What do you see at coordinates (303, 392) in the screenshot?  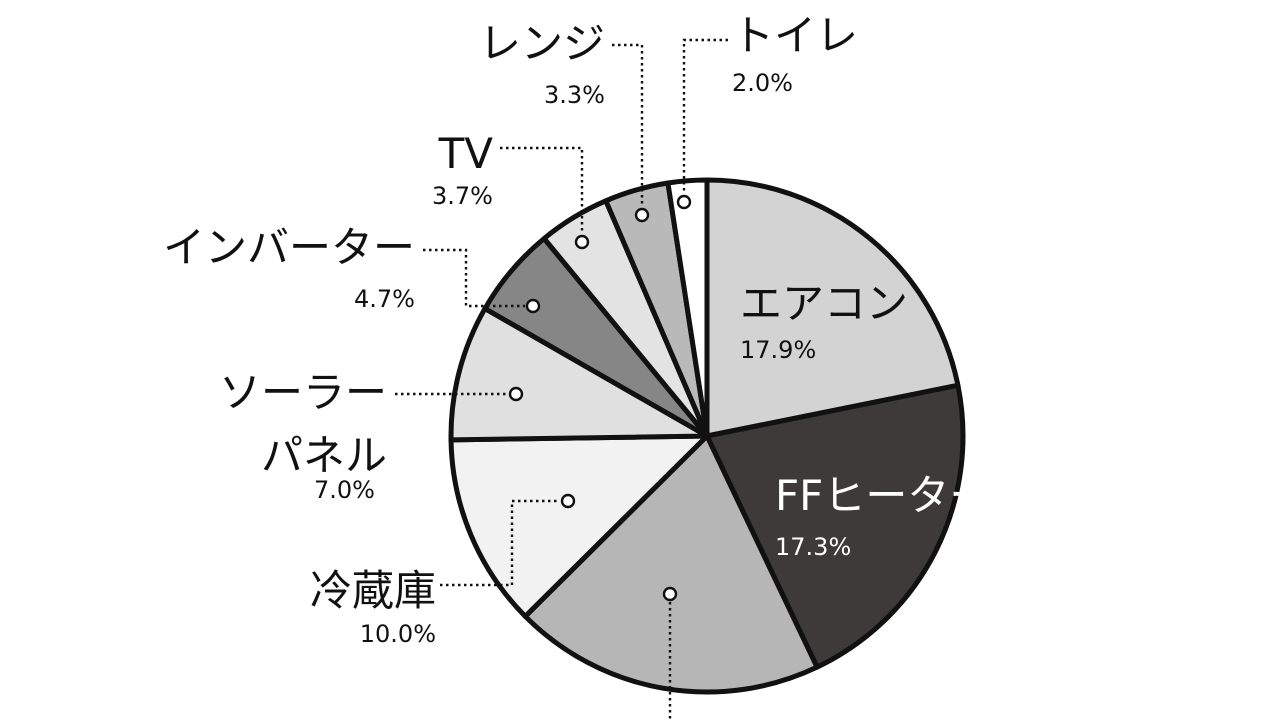 I see `slice-label-name: ソーラー` at bounding box center [303, 392].